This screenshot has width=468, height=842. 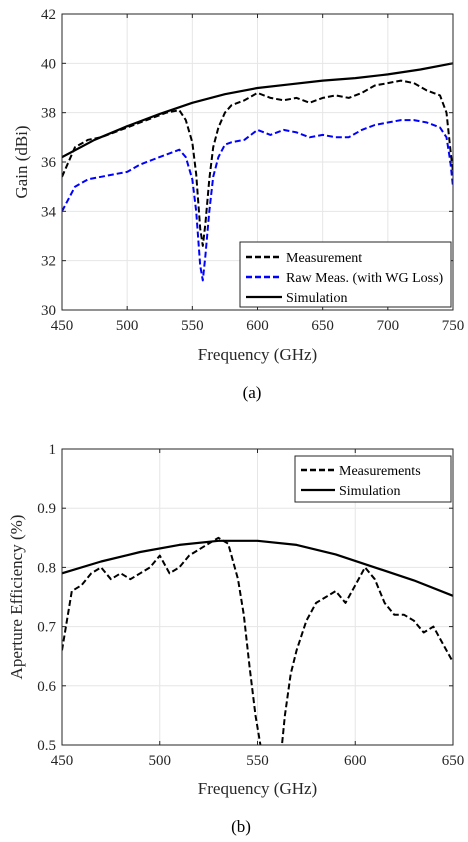 I want to click on legend-label-measurement: Measurement, so click(x=324, y=258).